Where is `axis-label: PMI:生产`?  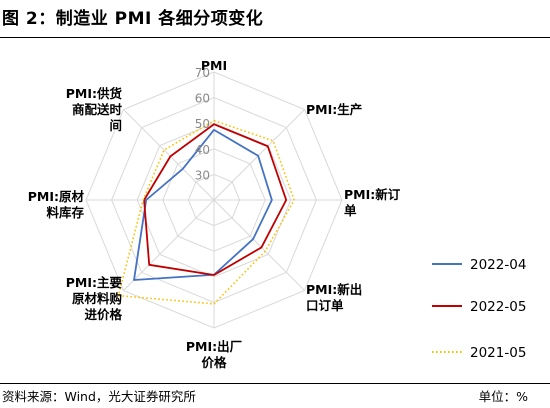 axis-label: PMI:生产 is located at coordinates (334, 109).